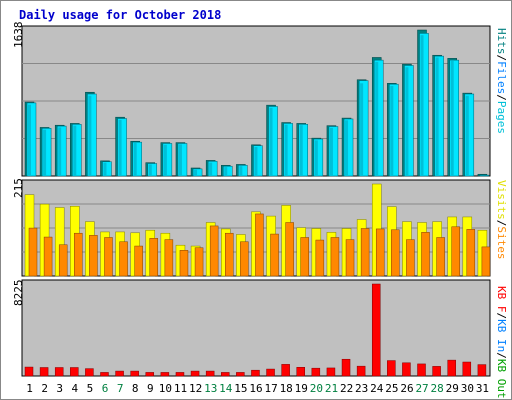 The image size is (512, 400). I want to click on x-tick-label: 17, so click(270, 388).